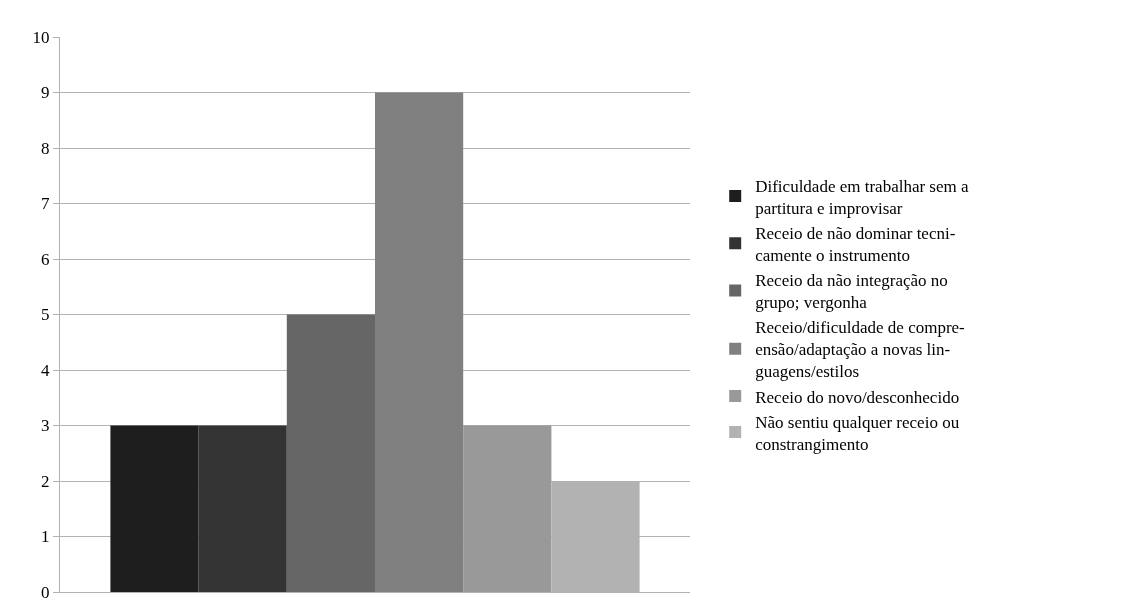  Describe the element at coordinates (45, 426) in the screenshot. I see `y-tick-label: 3` at that location.